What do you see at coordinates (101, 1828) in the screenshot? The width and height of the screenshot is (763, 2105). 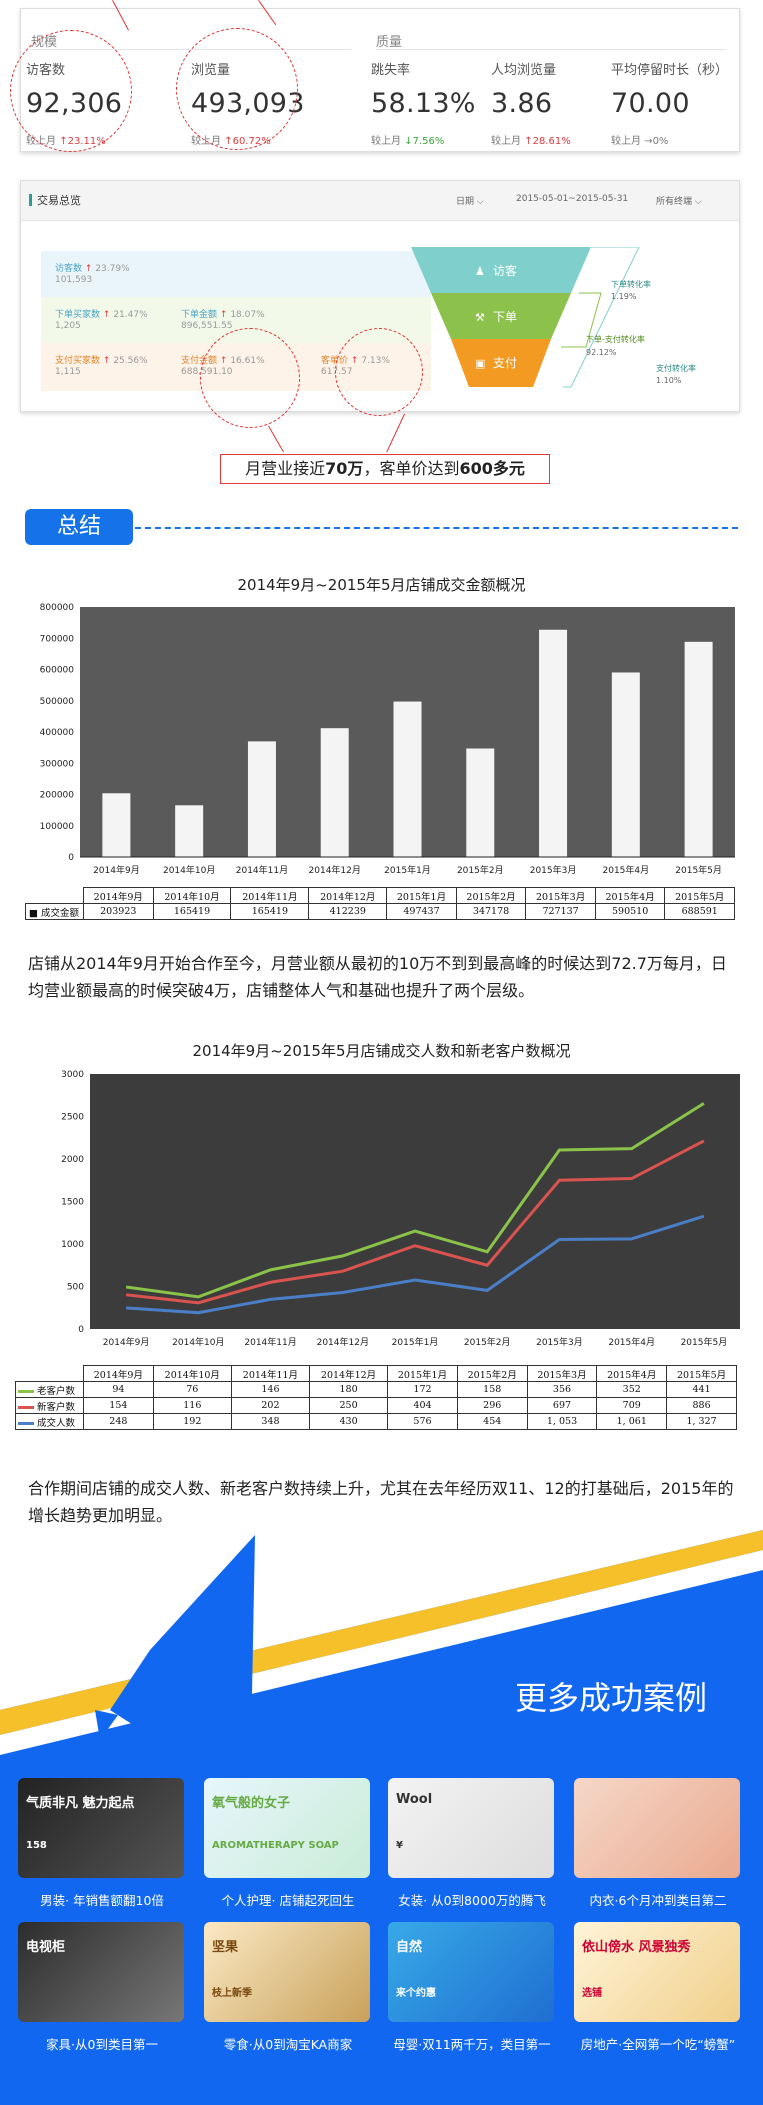 I see `case-image: 气质非凡 魅力起点 158` at bounding box center [101, 1828].